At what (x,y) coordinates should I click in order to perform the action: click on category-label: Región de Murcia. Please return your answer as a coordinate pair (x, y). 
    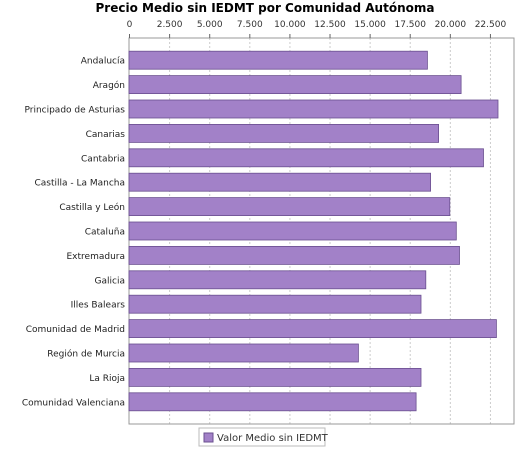
    Looking at the image, I should click on (86, 354).